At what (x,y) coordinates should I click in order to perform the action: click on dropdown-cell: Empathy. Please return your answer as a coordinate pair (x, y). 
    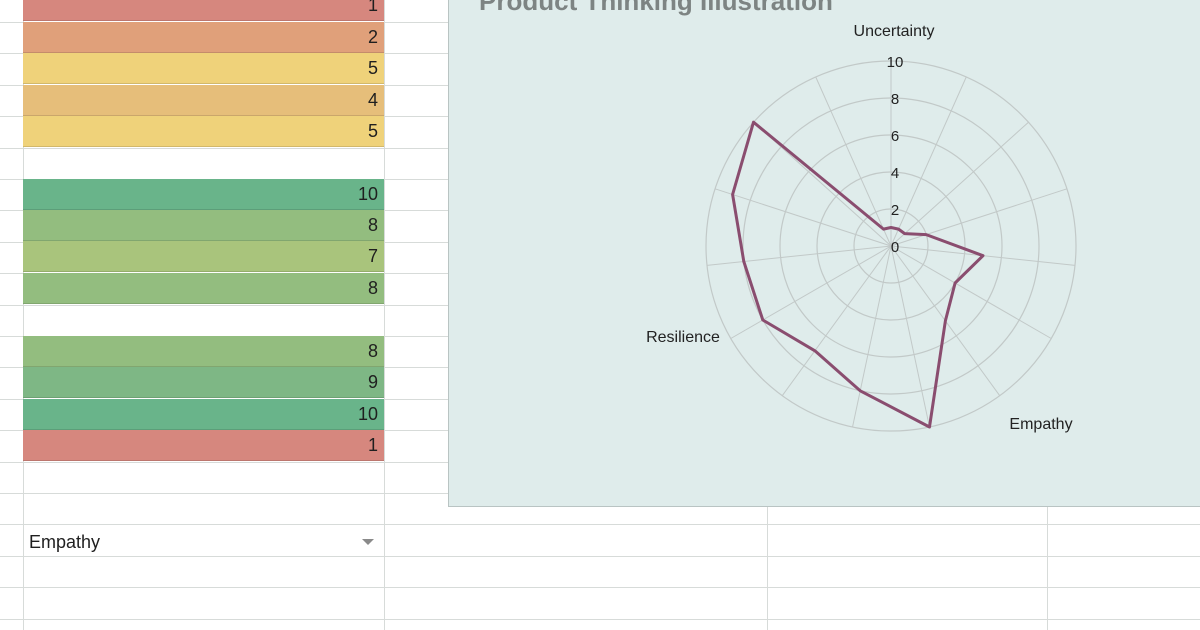
    Looking at the image, I should click on (203, 542).